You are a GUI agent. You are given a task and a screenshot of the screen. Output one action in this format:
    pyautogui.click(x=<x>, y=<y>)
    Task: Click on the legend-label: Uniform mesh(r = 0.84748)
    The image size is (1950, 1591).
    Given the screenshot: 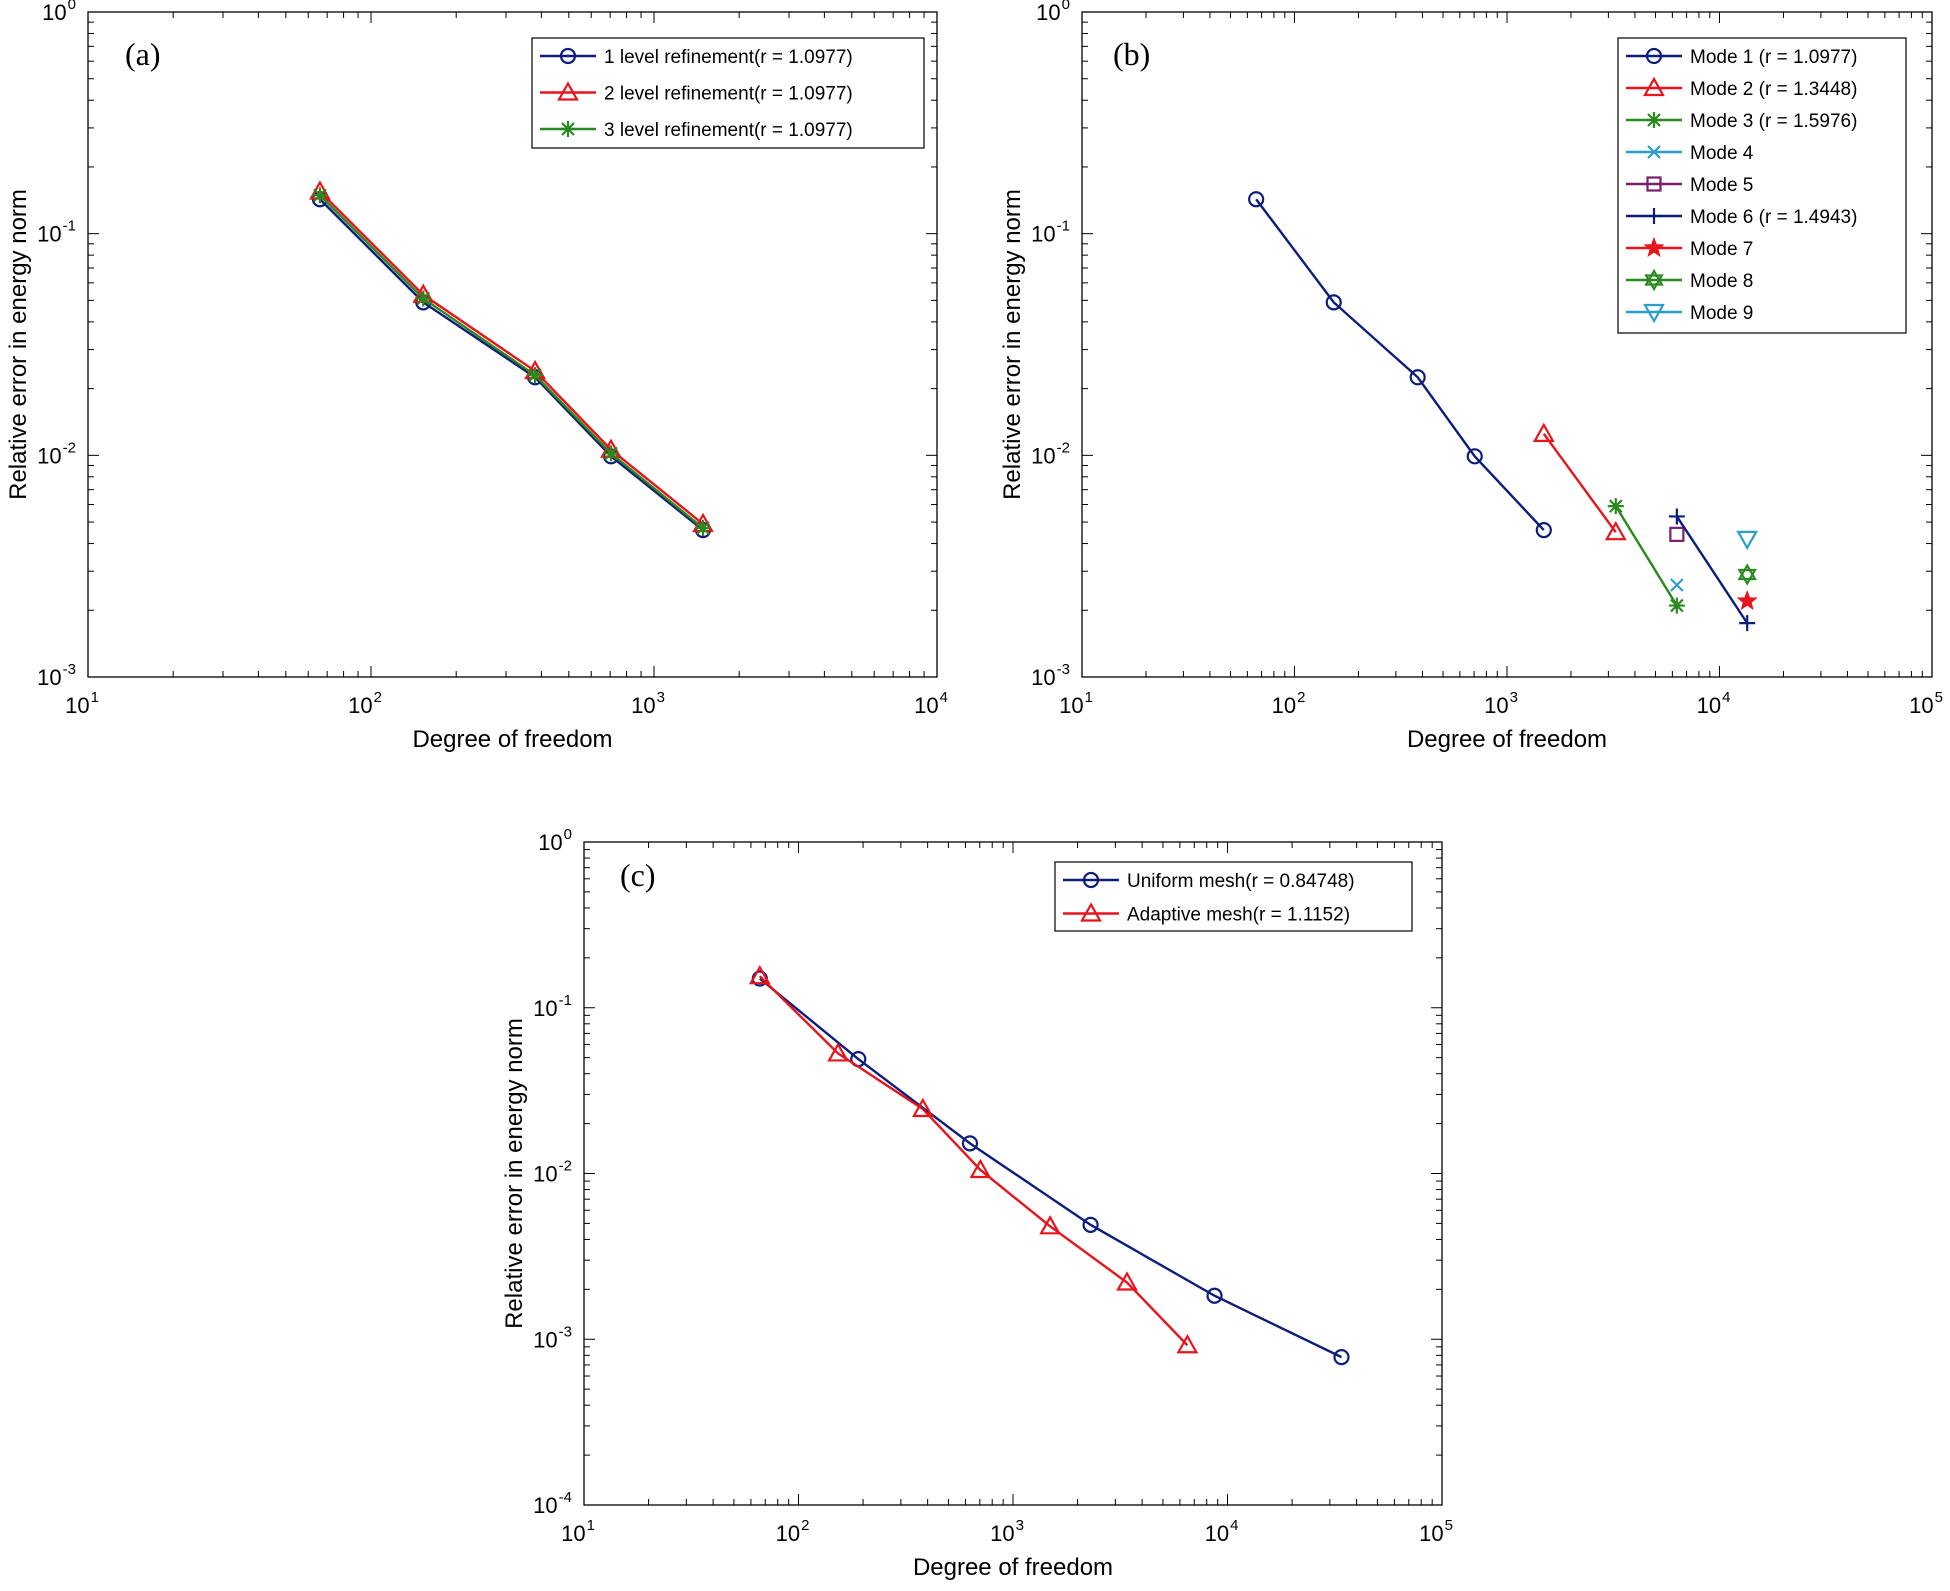 What is the action you would take?
    pyautogui.click(x=1241, y=881)
    